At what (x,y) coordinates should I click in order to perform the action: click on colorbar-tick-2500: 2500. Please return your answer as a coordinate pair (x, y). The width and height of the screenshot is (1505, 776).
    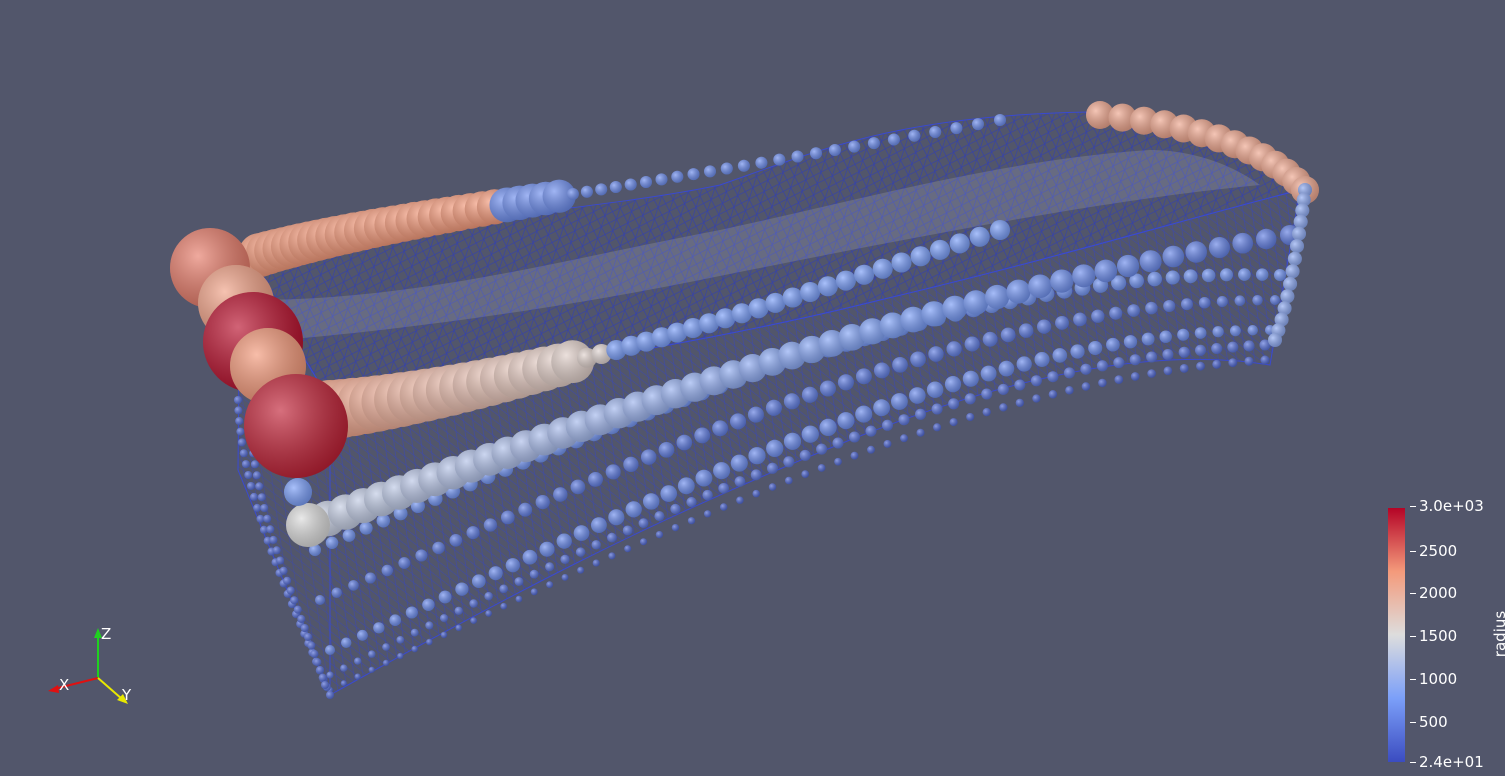
    Looking at the image, I should click on (1433, 551).